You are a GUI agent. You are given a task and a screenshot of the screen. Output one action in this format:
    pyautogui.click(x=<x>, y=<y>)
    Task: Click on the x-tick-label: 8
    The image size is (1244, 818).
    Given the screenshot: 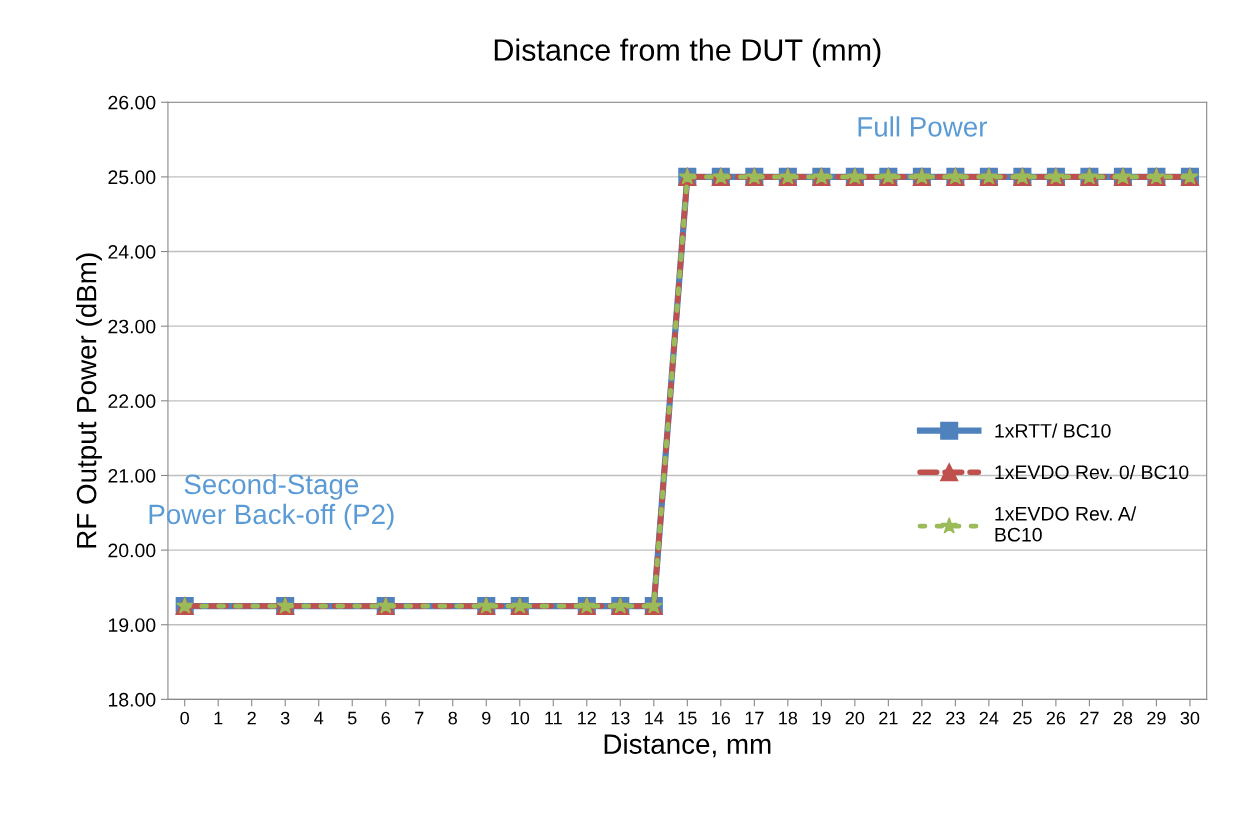 What is the action you would take?
    pyautogui.click(x=452, y=718)
    